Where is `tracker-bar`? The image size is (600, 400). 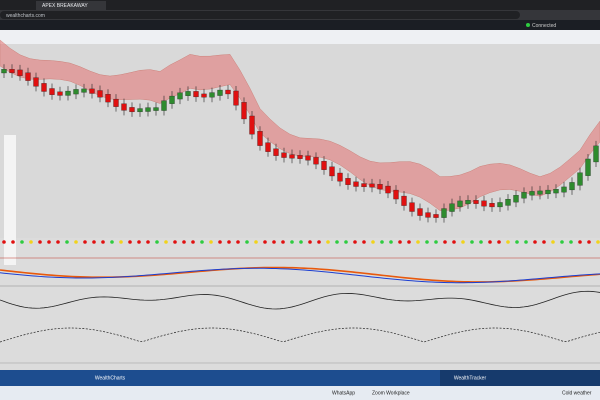
tracker-bar is located at coordinates (520, 378).